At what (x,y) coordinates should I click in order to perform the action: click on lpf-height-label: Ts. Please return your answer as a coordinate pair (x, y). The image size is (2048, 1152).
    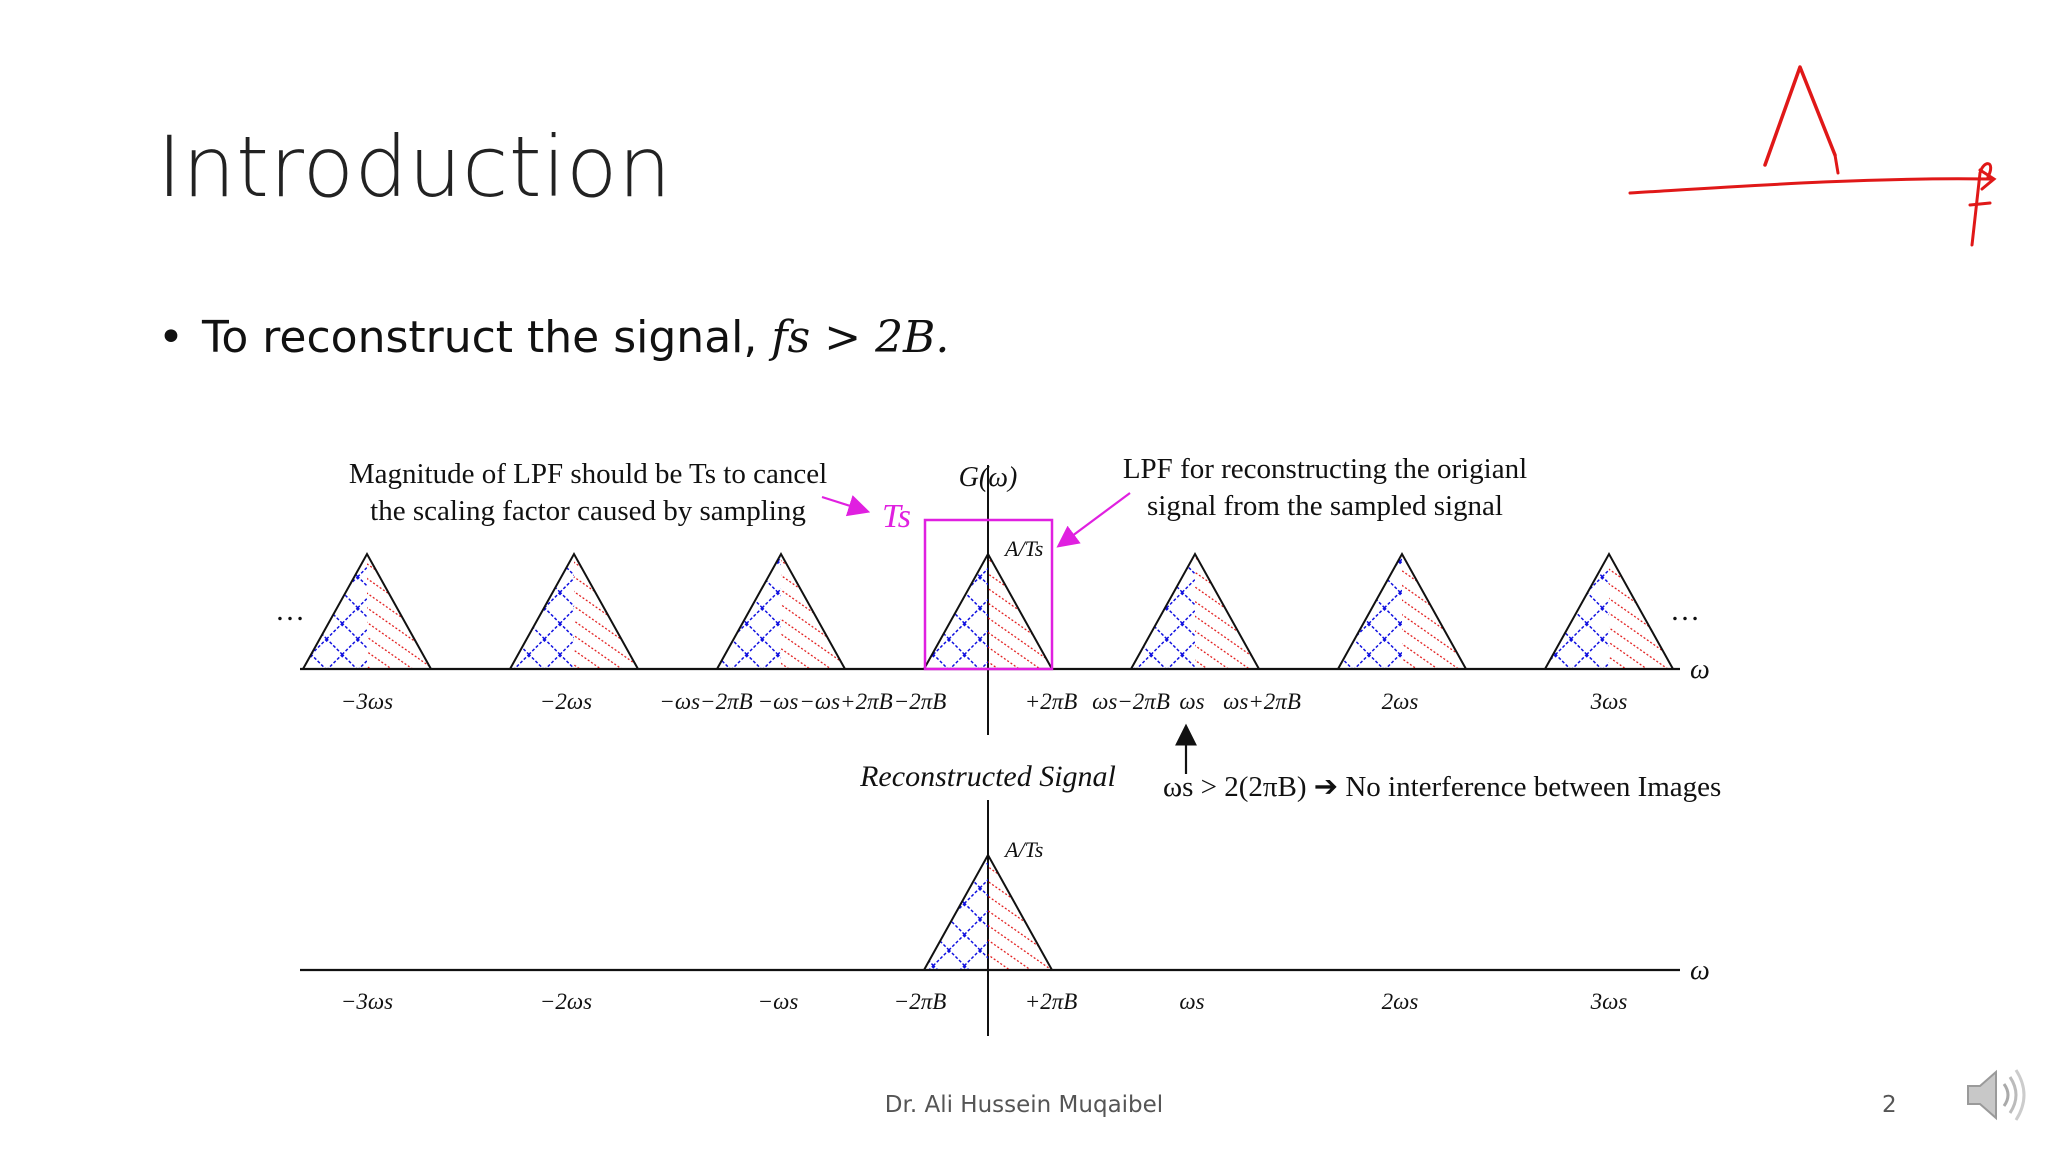
    Looking at the image, I should click on (896, 516).